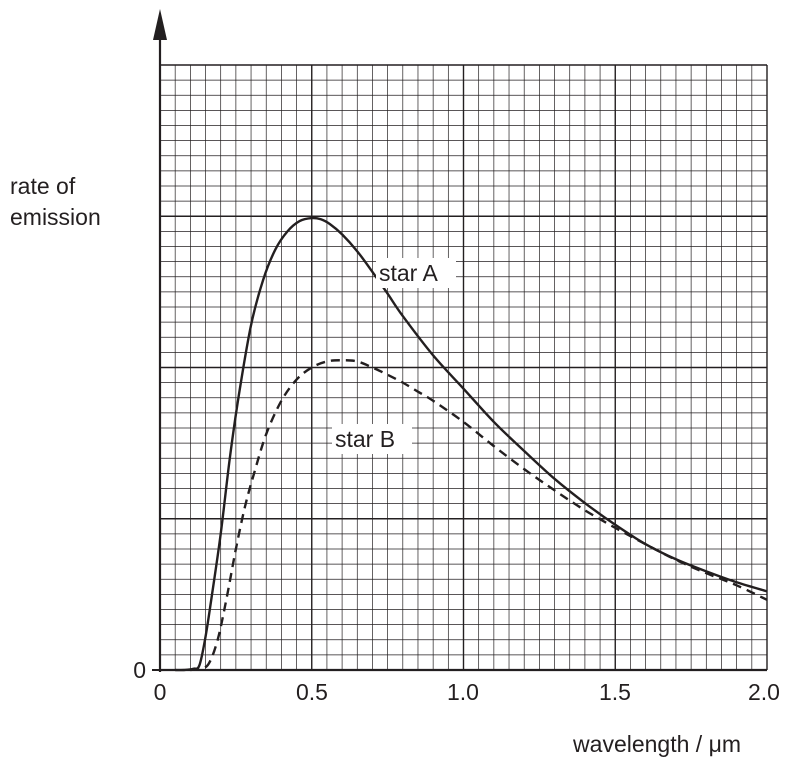  What do you see at coordinates (764, 692) in the screenshot?
I see `x-tick-label-2-0: 2.0` at bounding box center [764, 692].